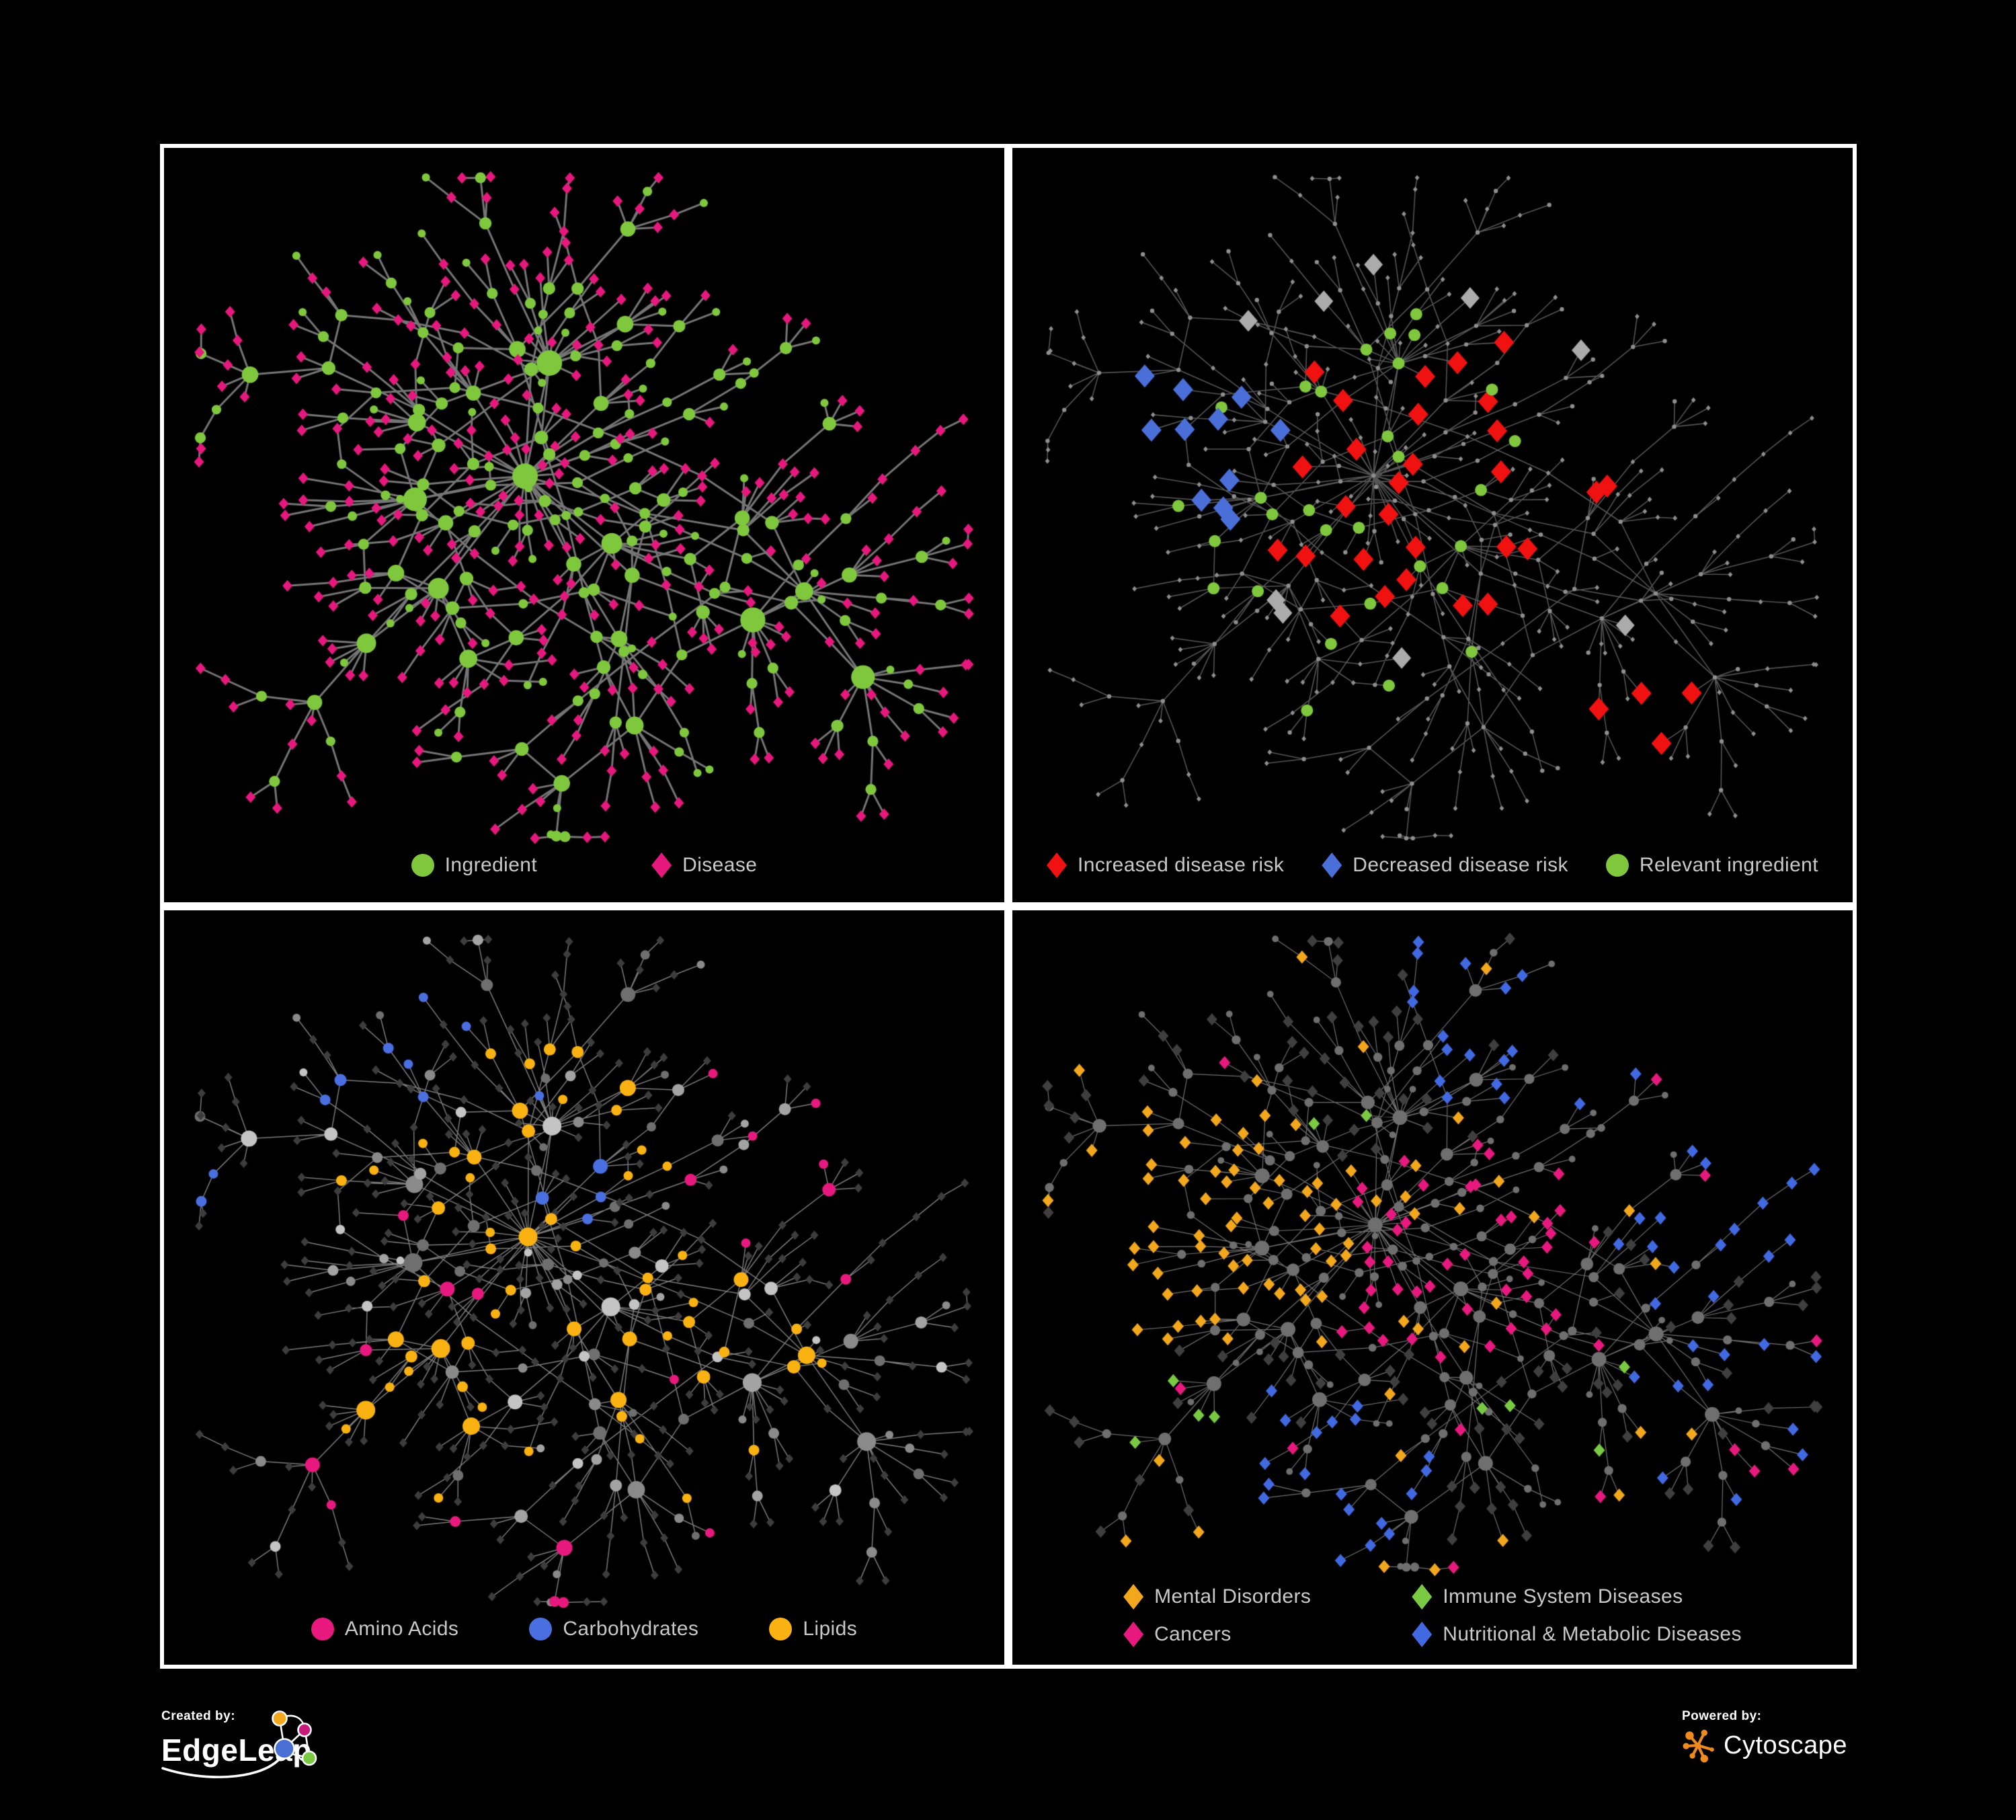  I want to click on legend-label: Cancers, so click(1193, 1634).